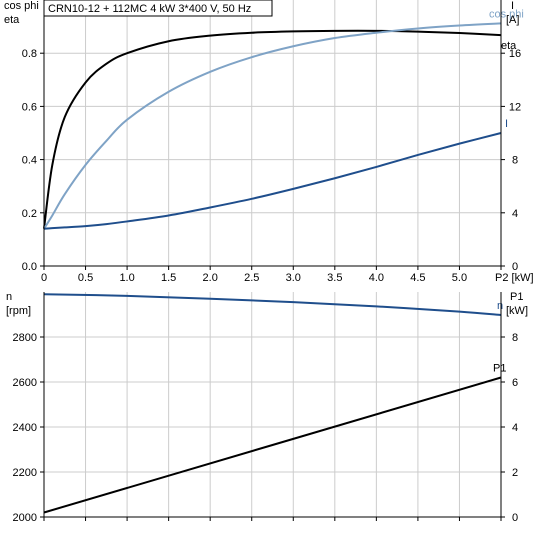 The height and width of the screenshot is (533, 533). Describe the element at coordinates (44, 278) in the screenshot. I see `top-x-tick-label: 0` at that location.